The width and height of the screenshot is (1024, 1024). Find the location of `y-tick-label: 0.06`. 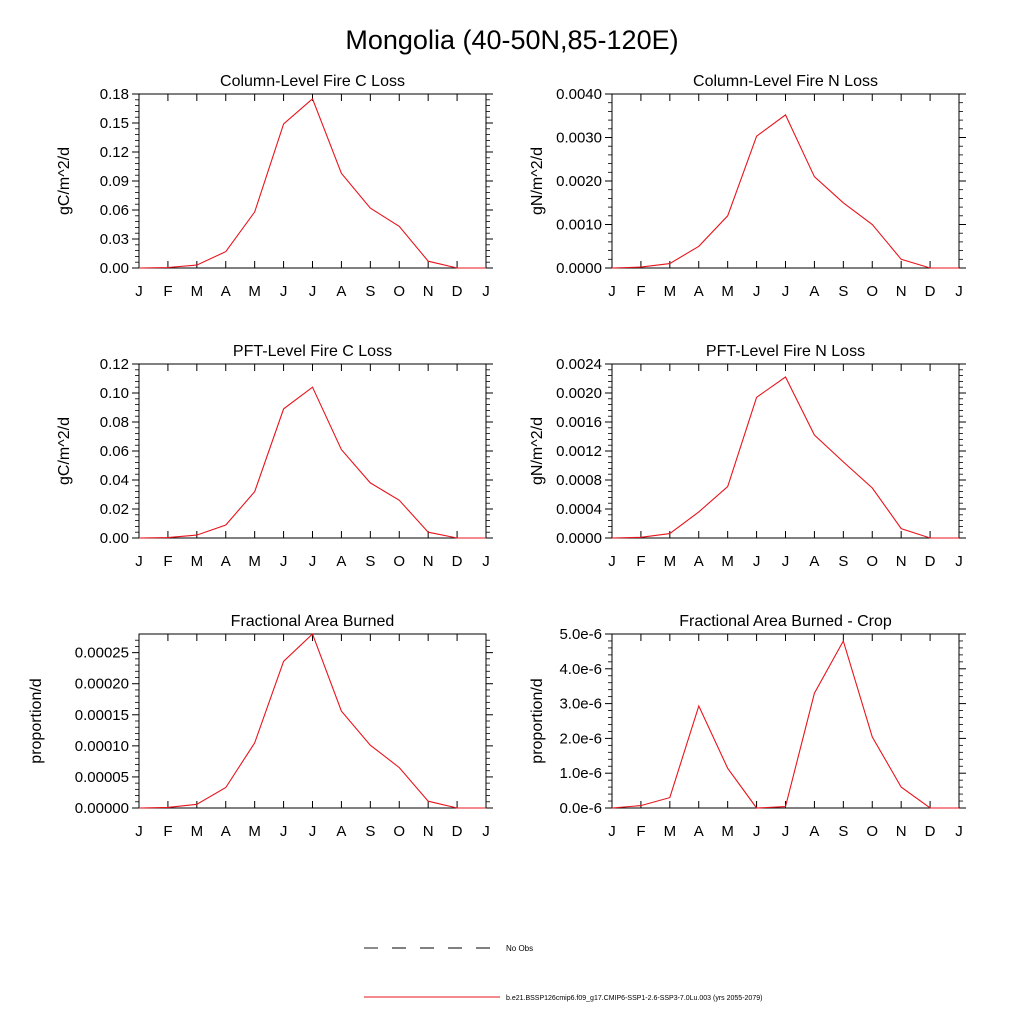

y-tick-label: 0.06 is located at coordinates (114, 210).